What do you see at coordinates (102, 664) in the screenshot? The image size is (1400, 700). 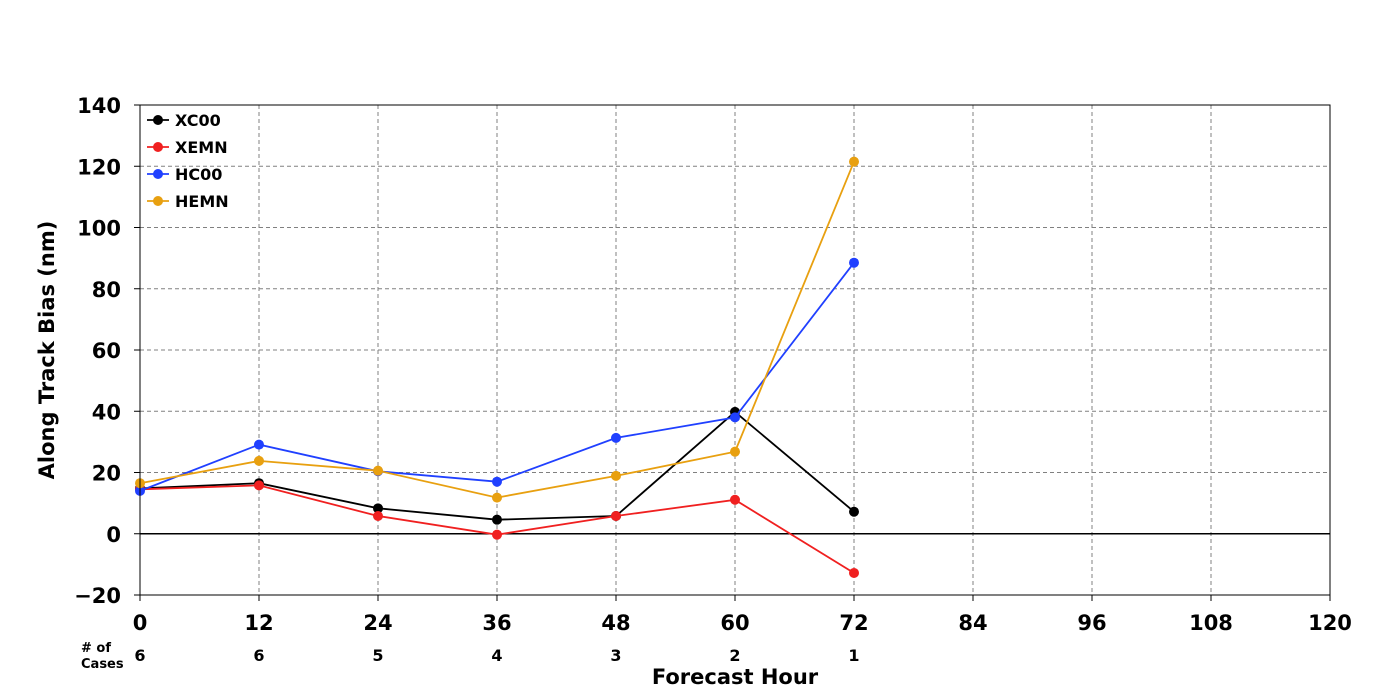 I see `cases-label: Cases` at bounding box center [102, 664].